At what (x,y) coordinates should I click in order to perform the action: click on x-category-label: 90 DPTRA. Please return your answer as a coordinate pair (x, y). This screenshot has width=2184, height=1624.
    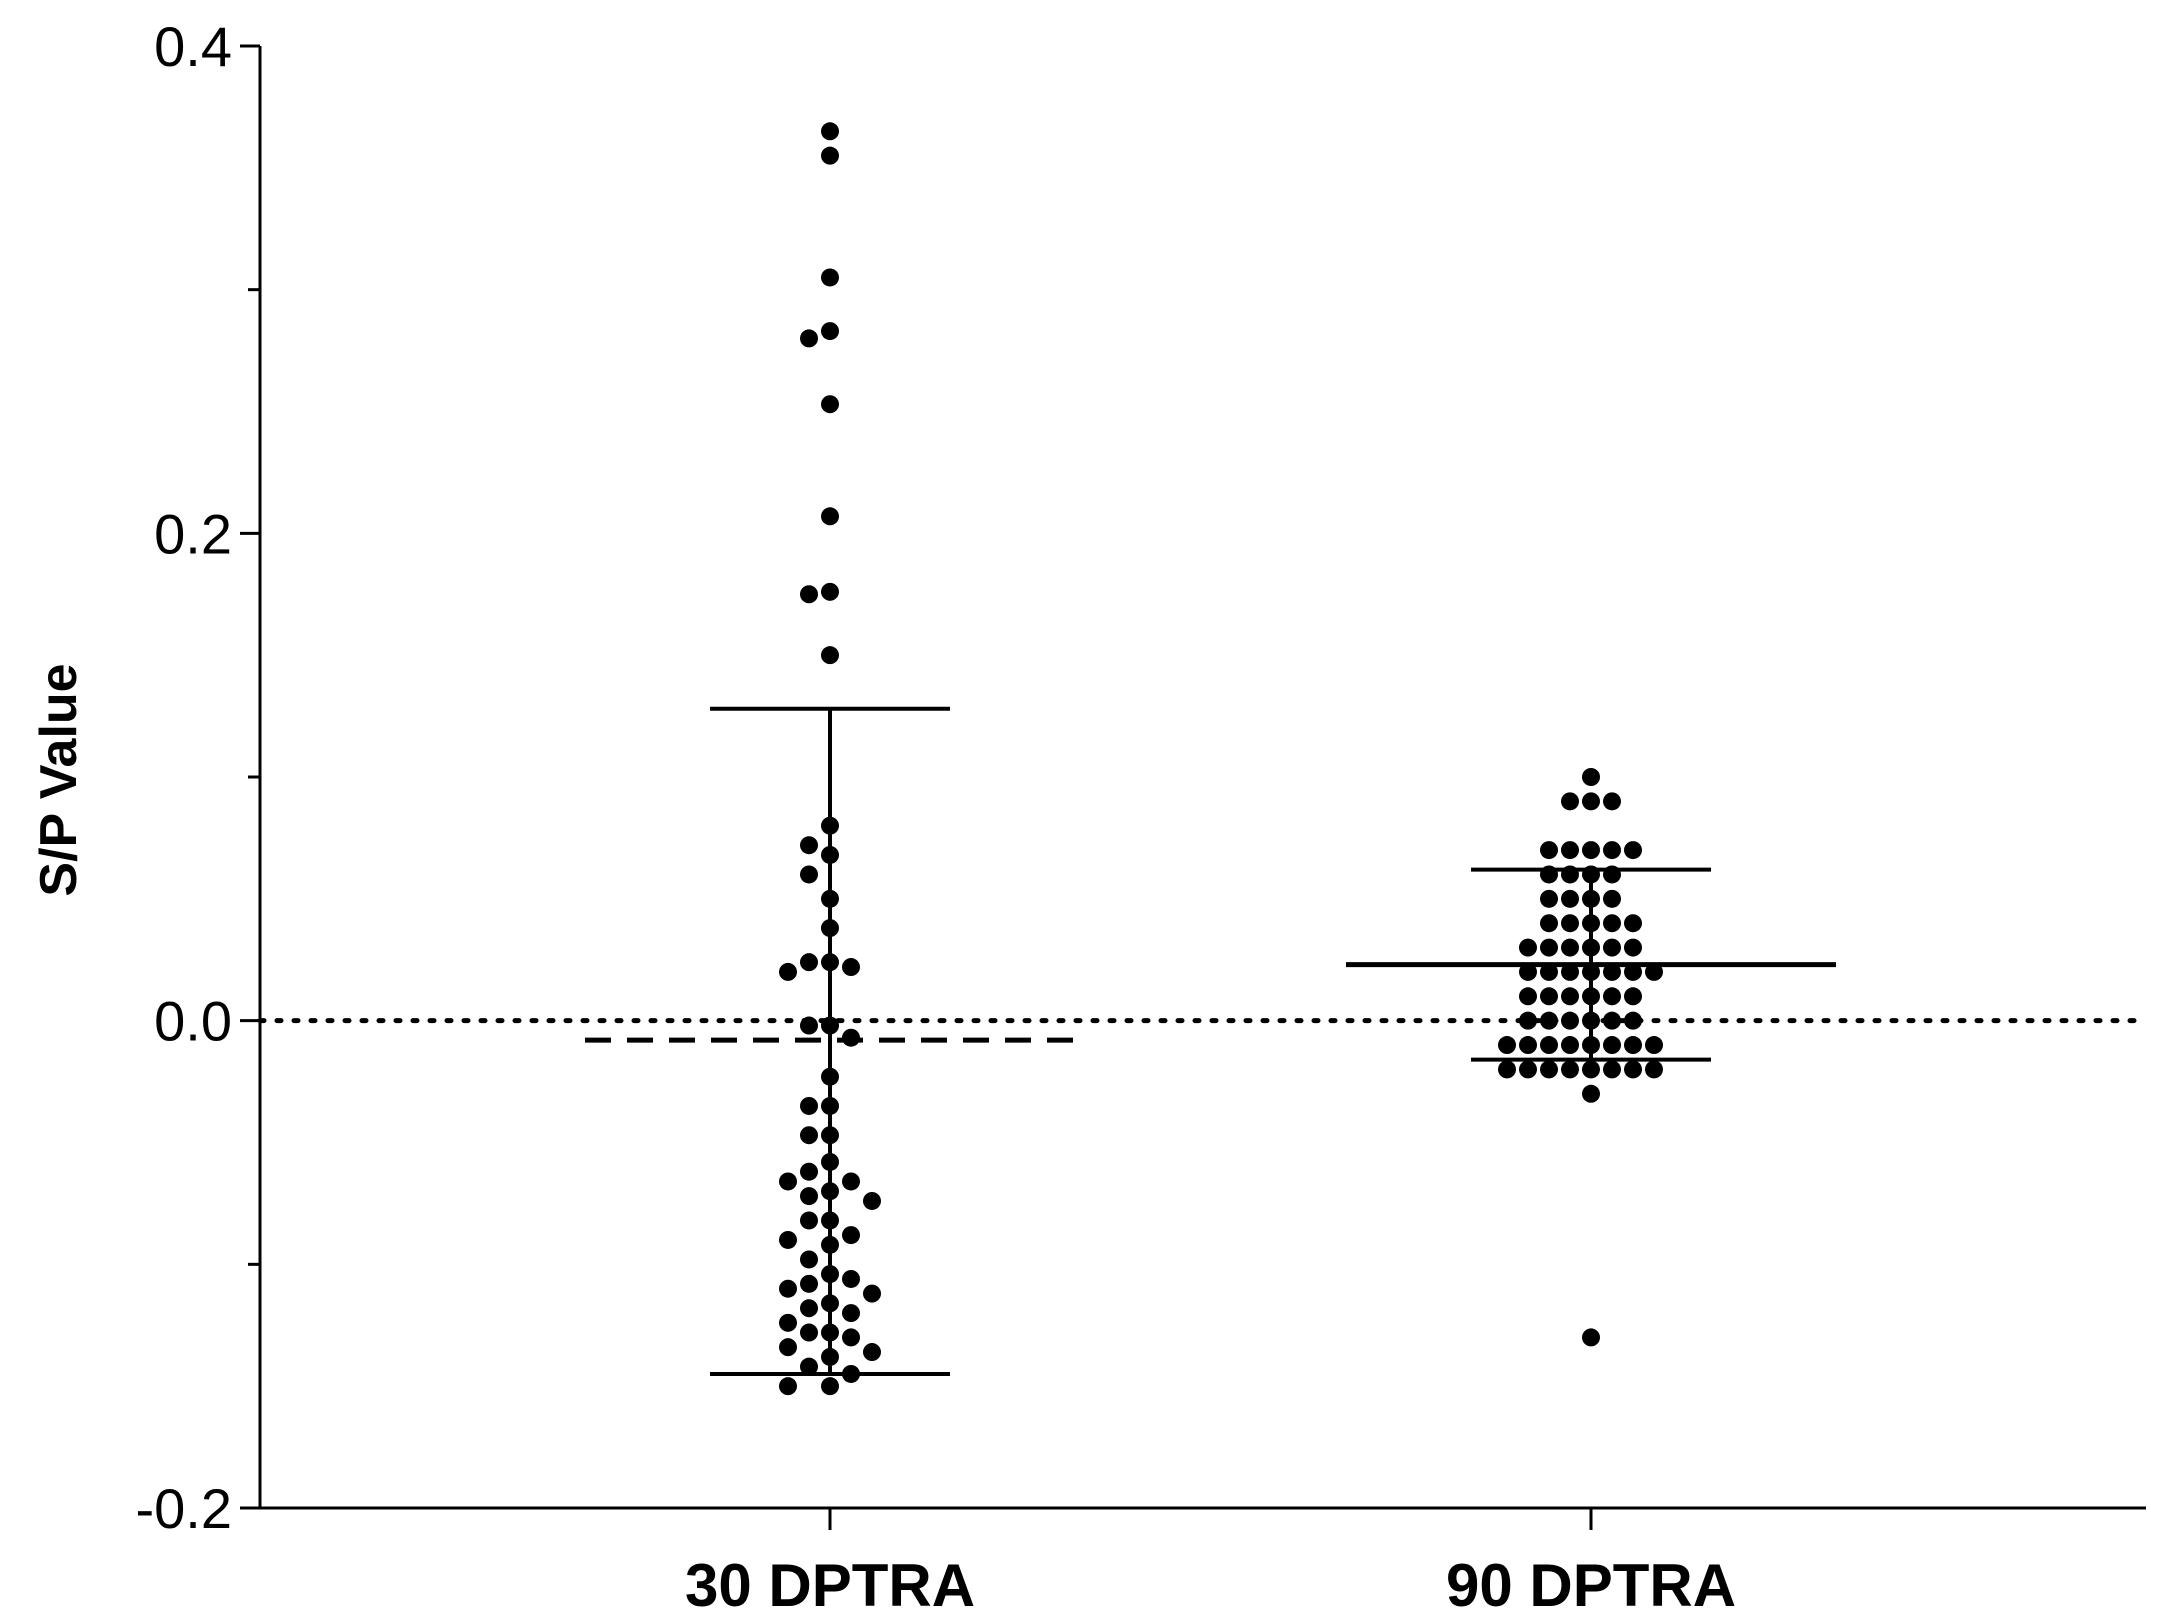
    Looking at the image, I should click on (1591, 1585).